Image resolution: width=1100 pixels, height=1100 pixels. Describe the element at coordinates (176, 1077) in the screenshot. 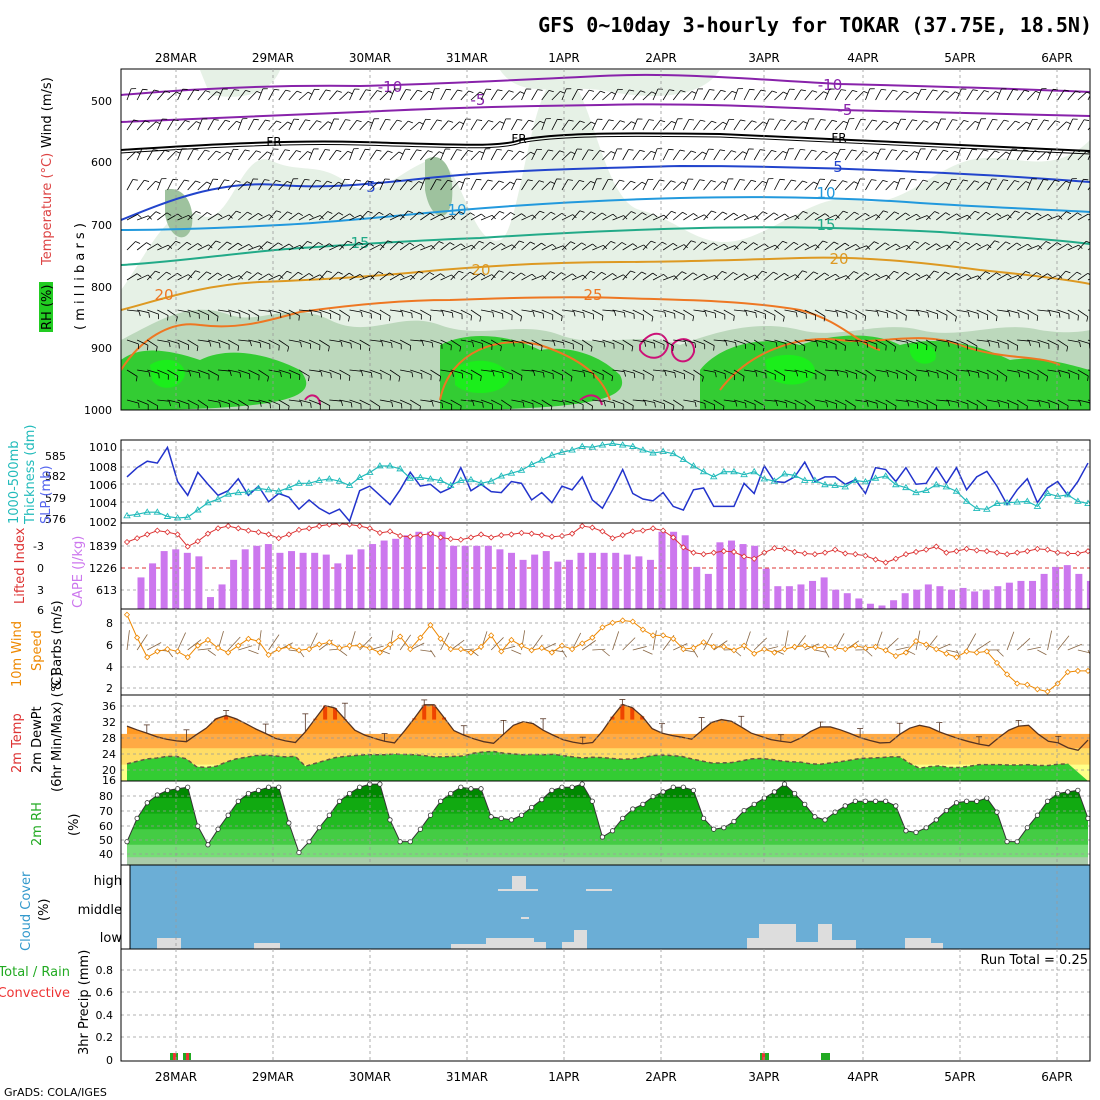

I see `date-label-bottom: 28MAR` at that location.